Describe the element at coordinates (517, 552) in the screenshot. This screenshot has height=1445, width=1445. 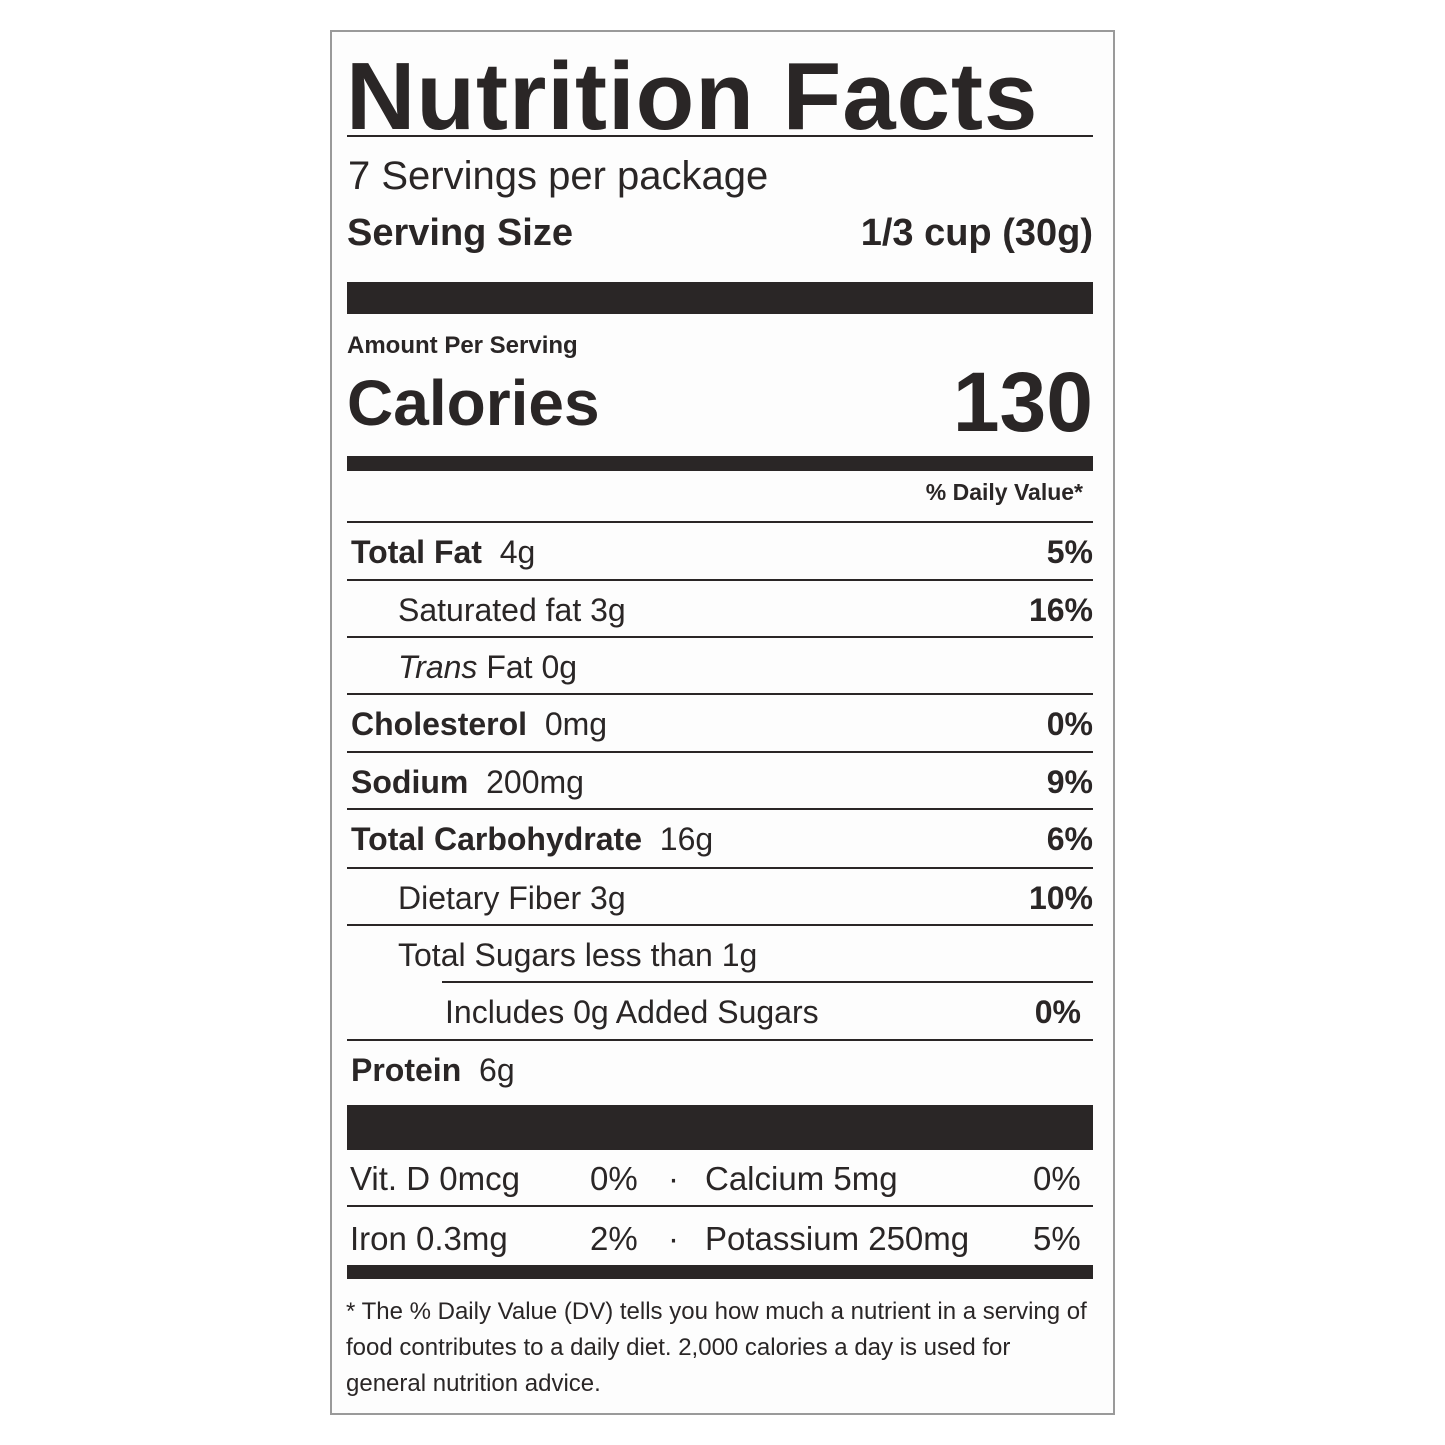
I see `nutrient-amount: 4g` at that location.